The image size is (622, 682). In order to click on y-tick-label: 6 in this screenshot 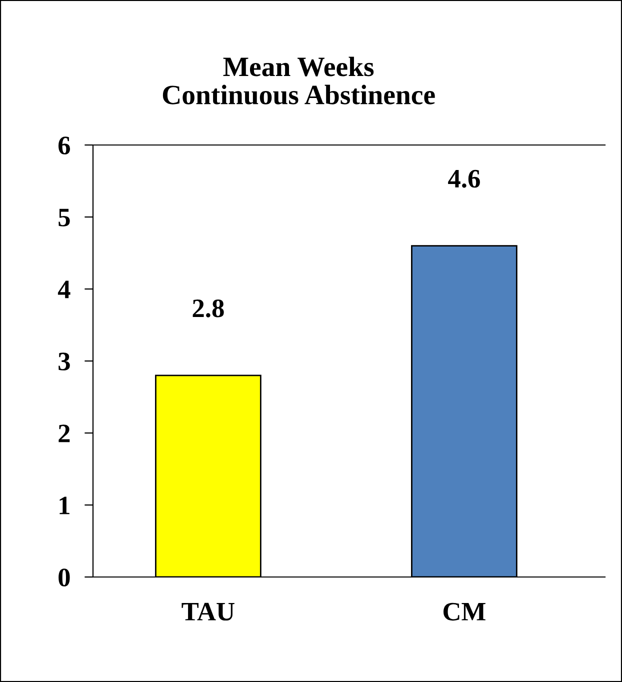, I will do `click(64, 145)`.